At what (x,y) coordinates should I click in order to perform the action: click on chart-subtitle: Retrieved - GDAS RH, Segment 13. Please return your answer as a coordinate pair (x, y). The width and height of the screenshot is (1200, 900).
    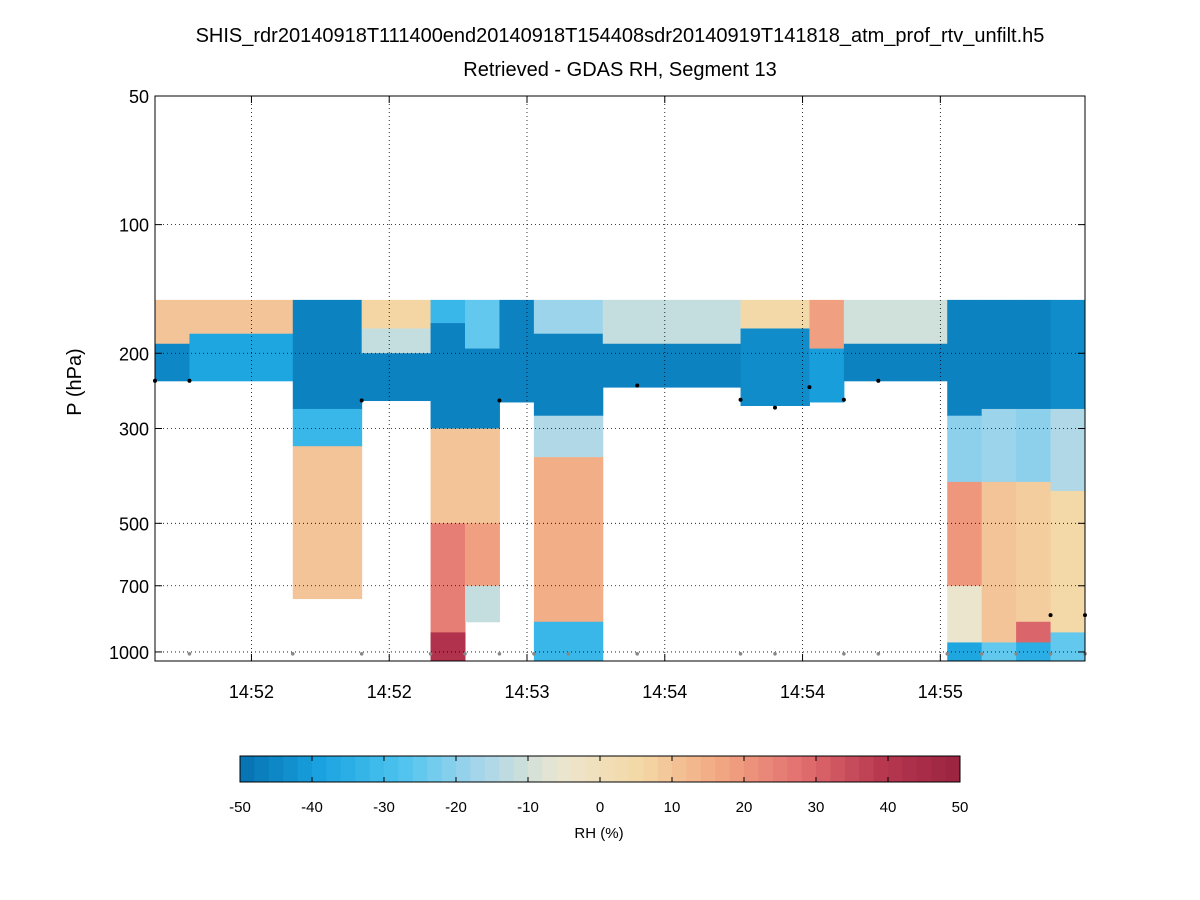
    Looking at the image, I should click on (619, 70).